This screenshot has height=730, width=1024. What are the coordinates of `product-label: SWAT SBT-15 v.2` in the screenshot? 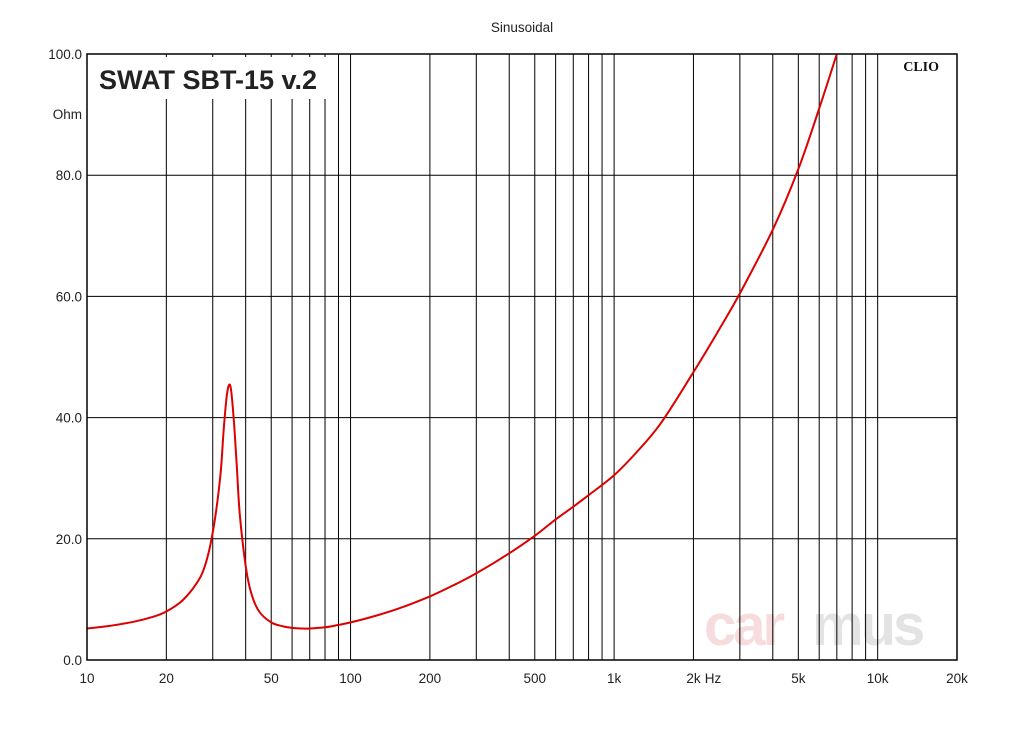 It's located at (208, 80).